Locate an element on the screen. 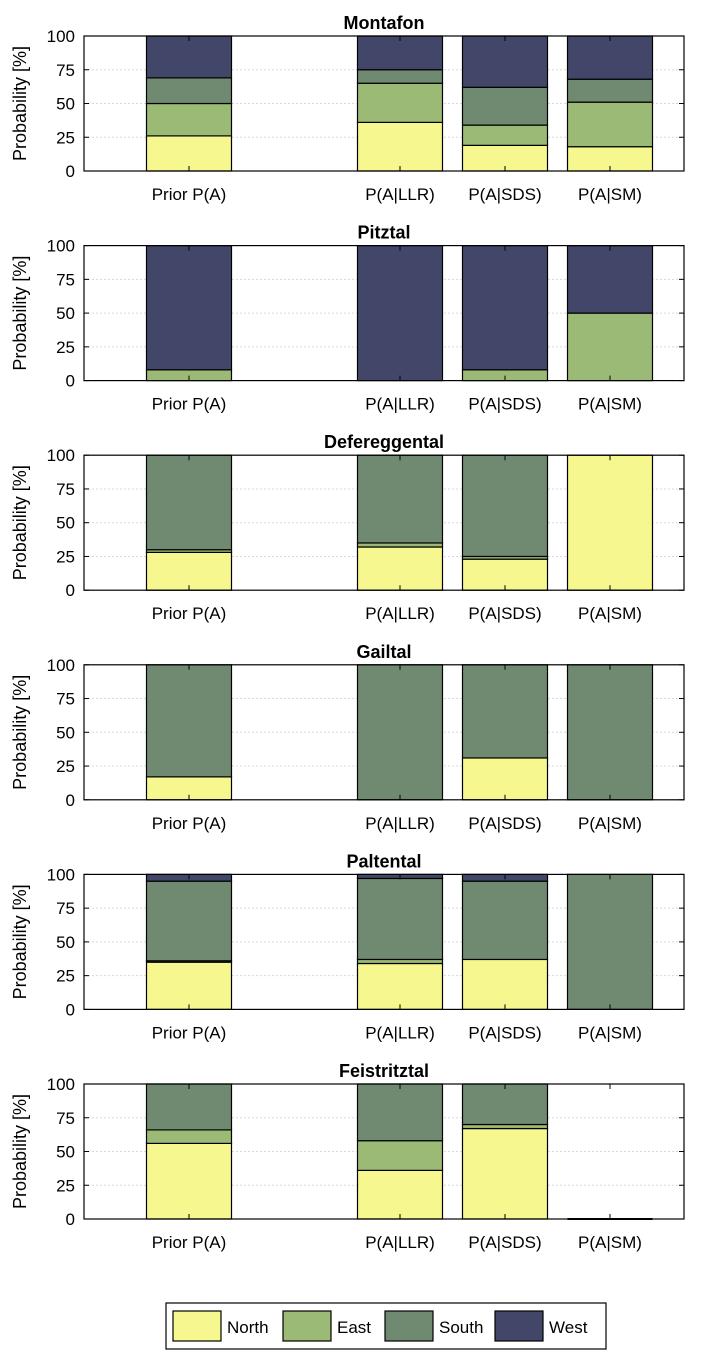 This screenshot has height=1364, width=713. legend-label-west: West is located at coordinates (568, 1327).